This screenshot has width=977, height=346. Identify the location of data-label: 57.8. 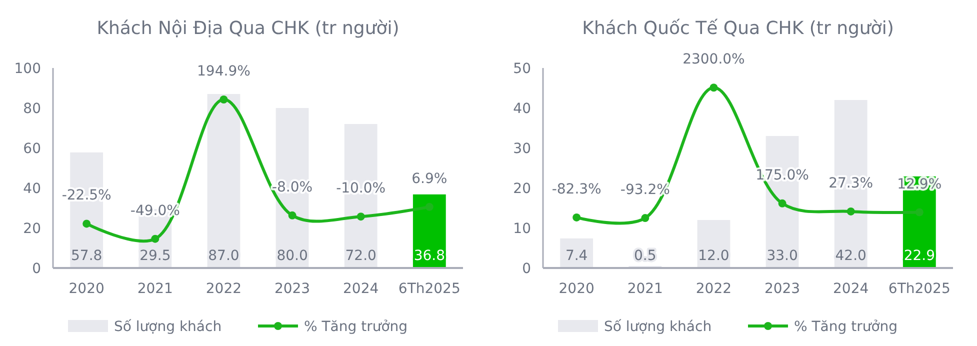
(86, 256).